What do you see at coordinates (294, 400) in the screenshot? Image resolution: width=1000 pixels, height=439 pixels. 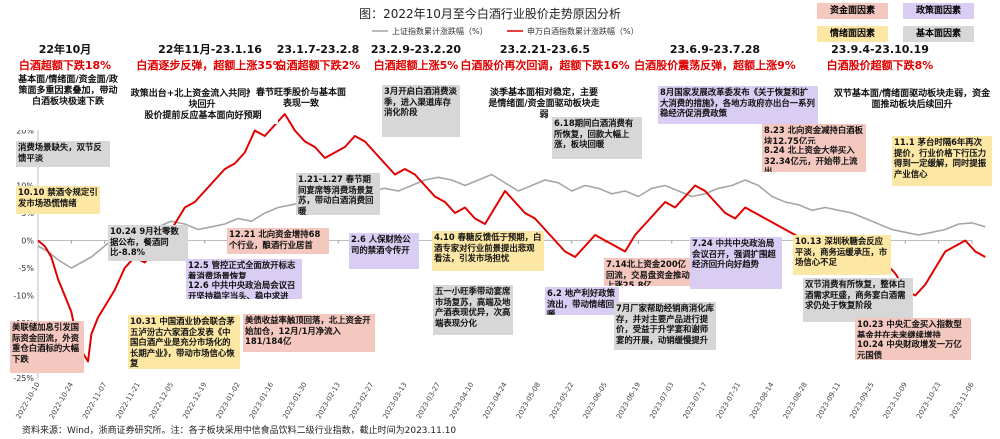 I see `x-tick-label: 2023-01-30` at bounding box center [294, 400].